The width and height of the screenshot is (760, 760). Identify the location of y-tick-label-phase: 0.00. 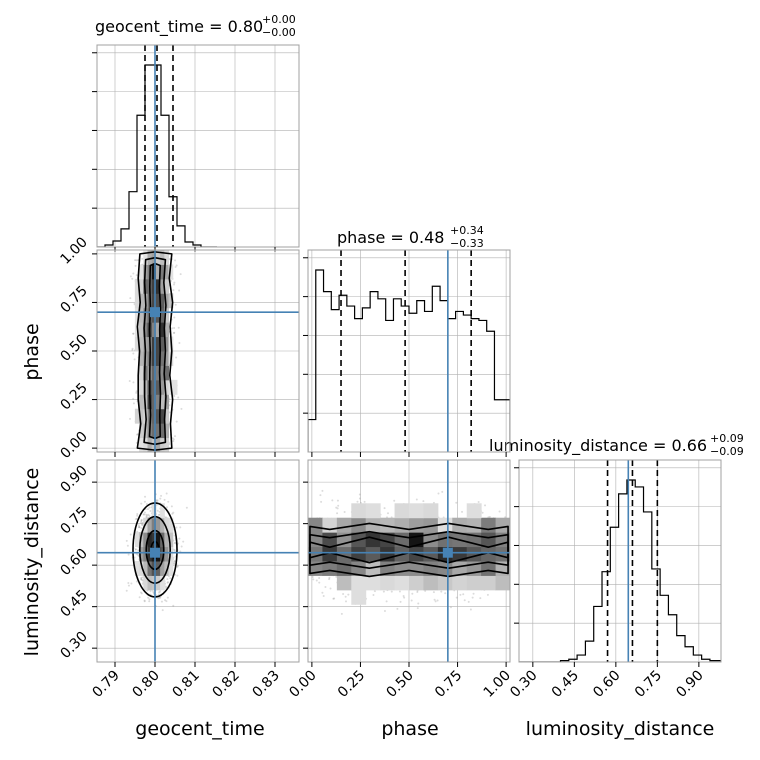
(73, 445).